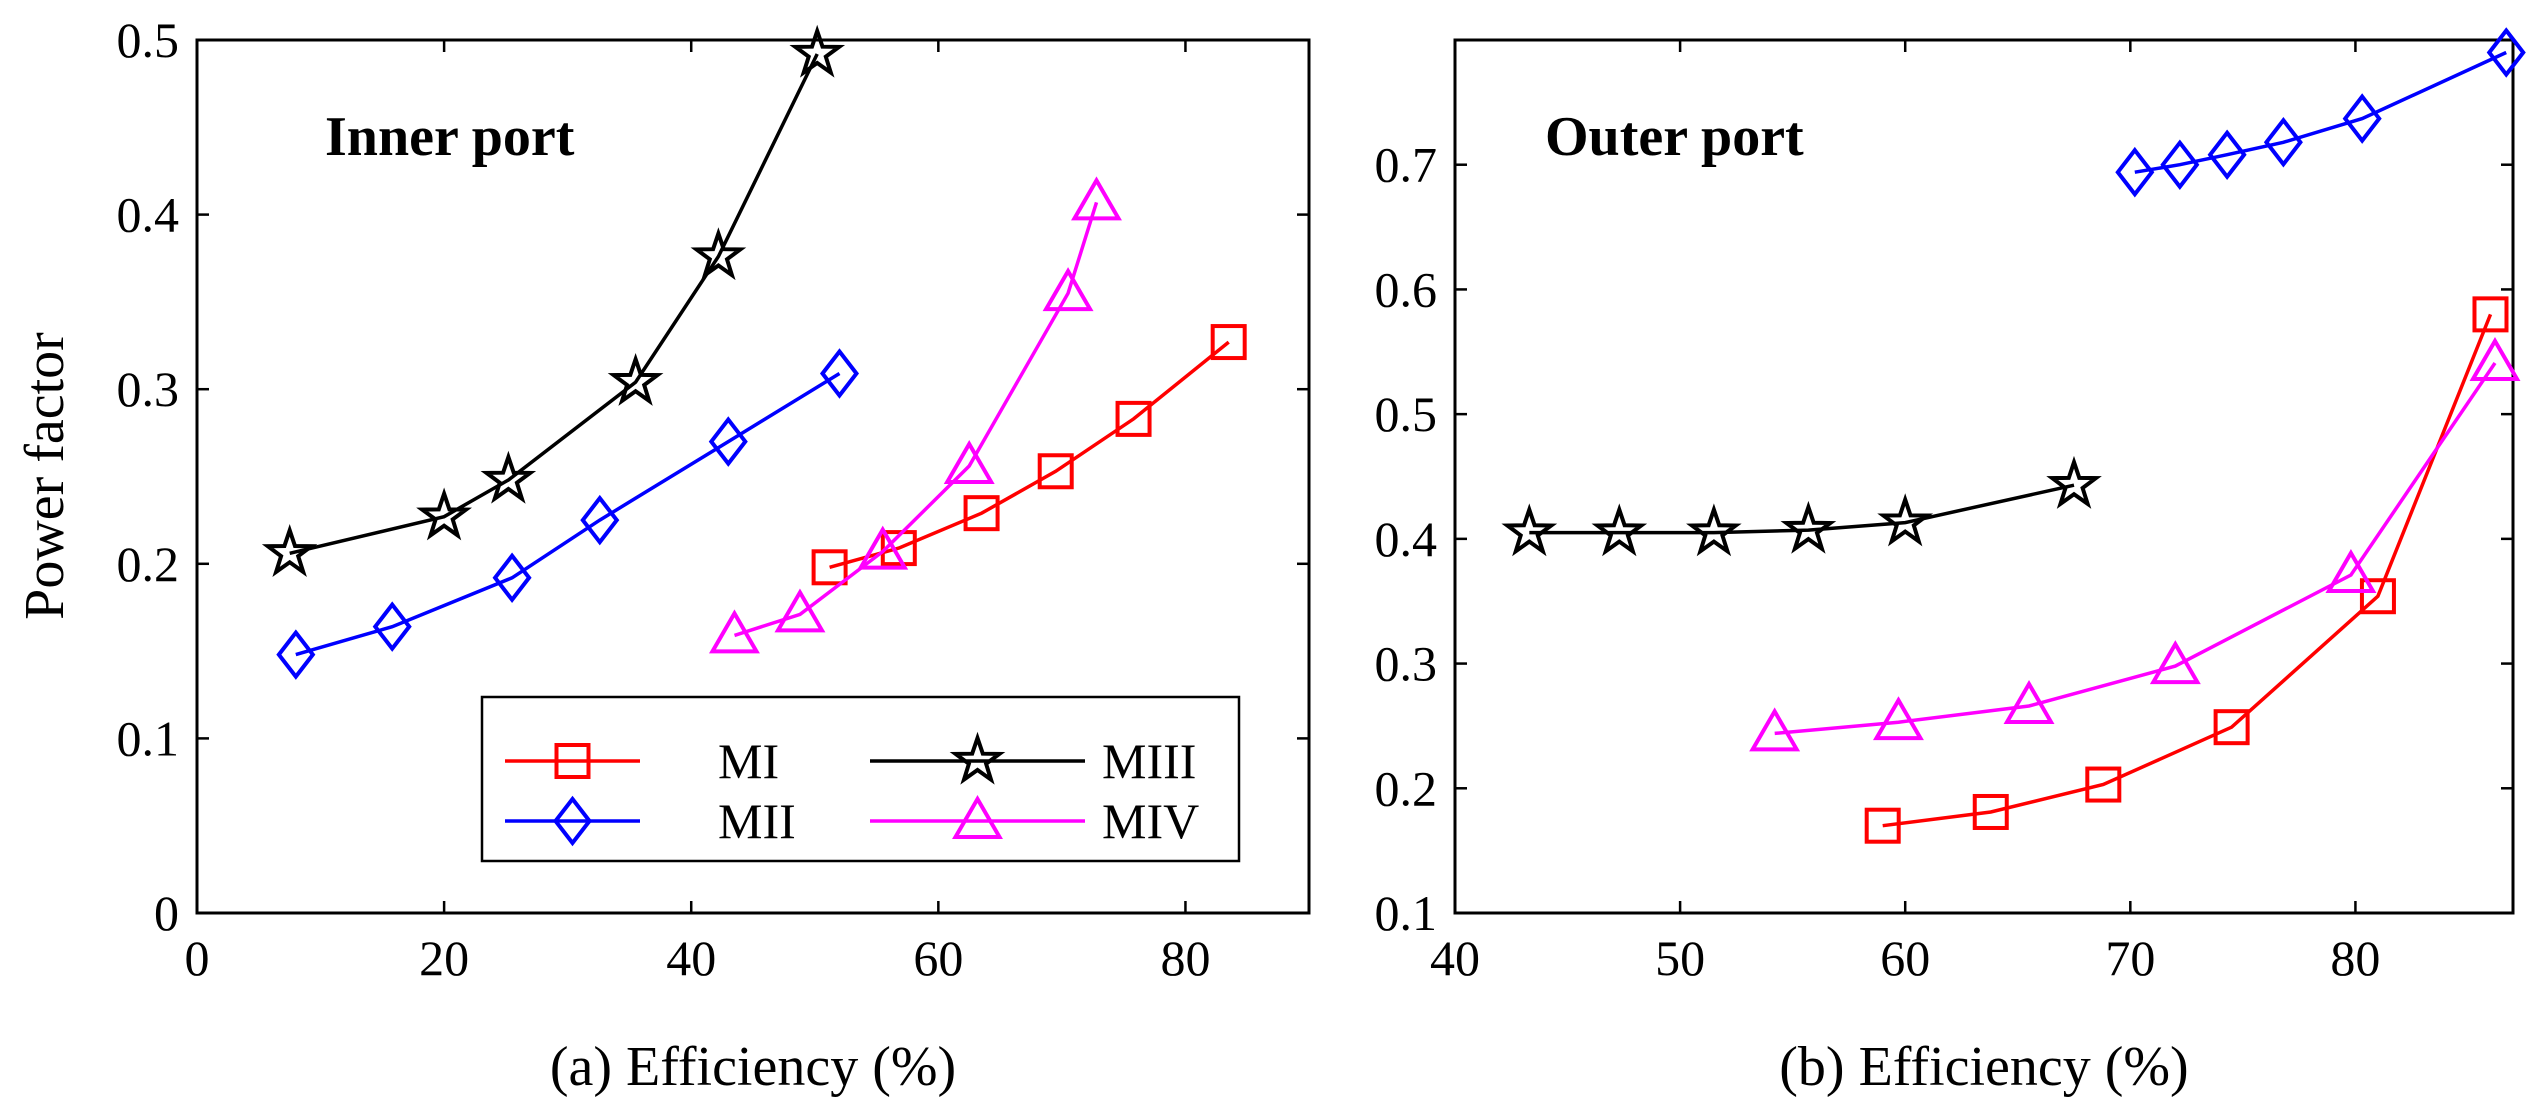  I want to click on legend-marker-miv, so click(977, 817).